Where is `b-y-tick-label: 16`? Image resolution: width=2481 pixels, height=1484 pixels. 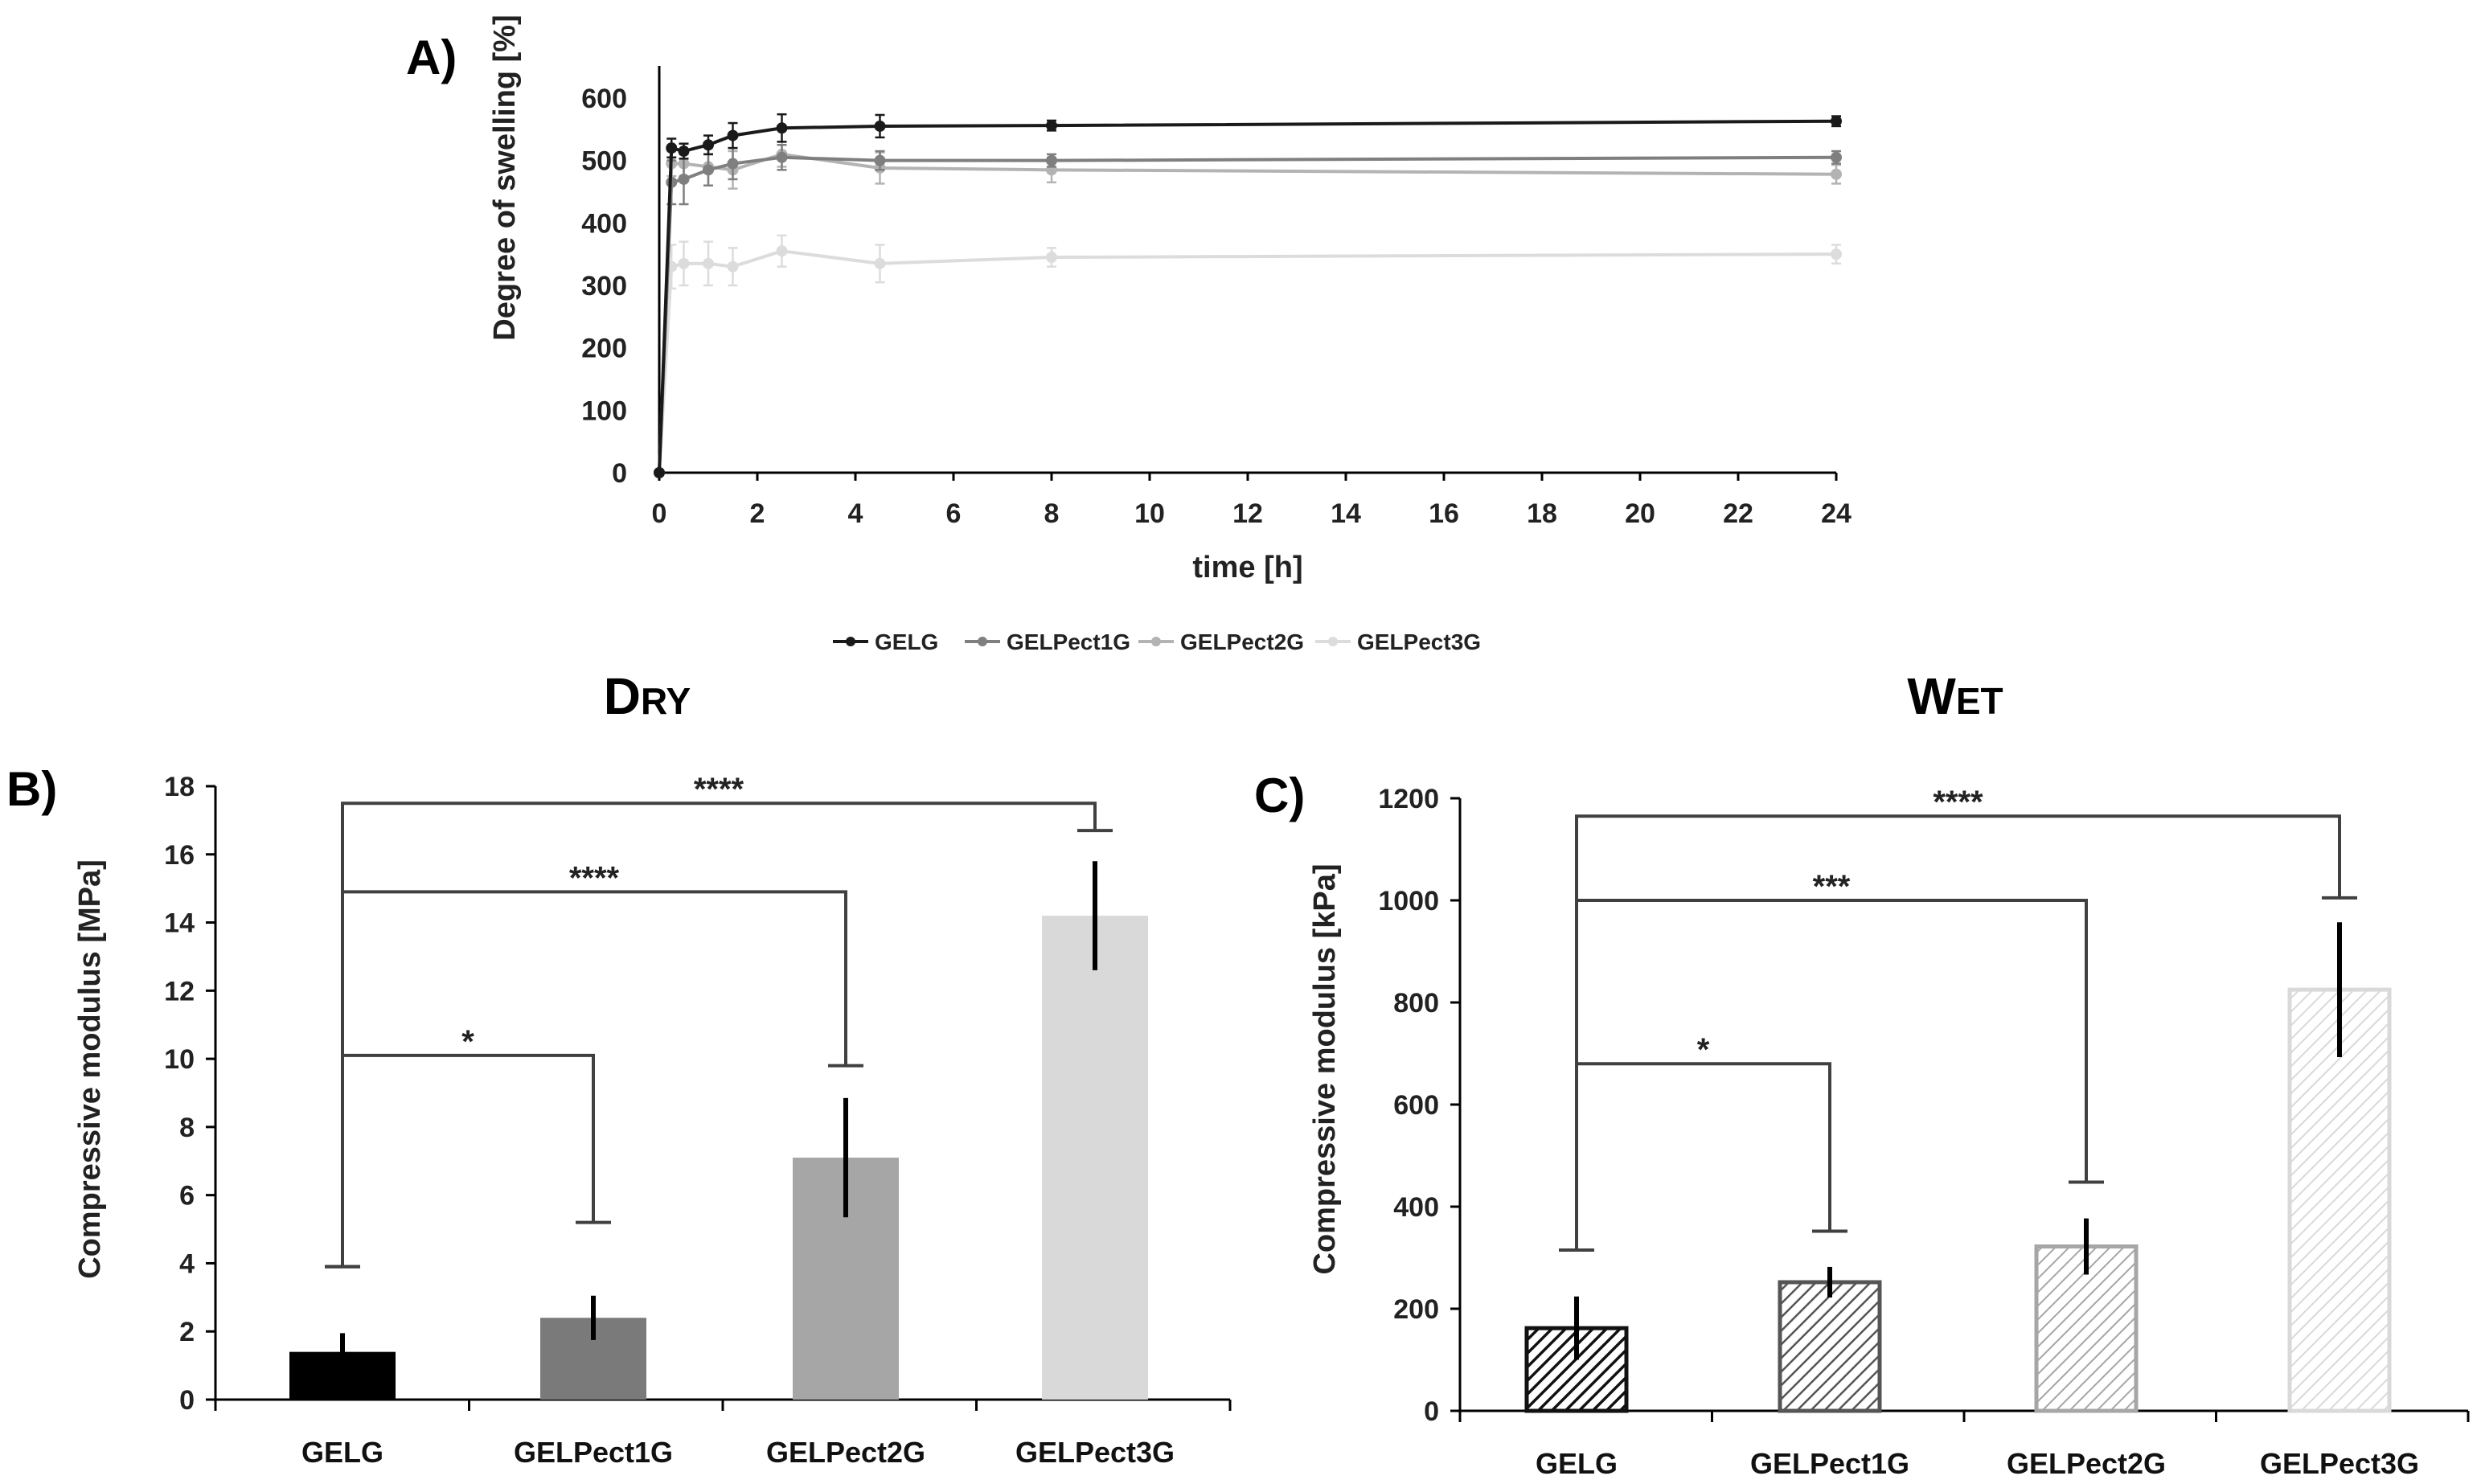
b-y-tick-label: 16 is located at coordinates (179, 855).